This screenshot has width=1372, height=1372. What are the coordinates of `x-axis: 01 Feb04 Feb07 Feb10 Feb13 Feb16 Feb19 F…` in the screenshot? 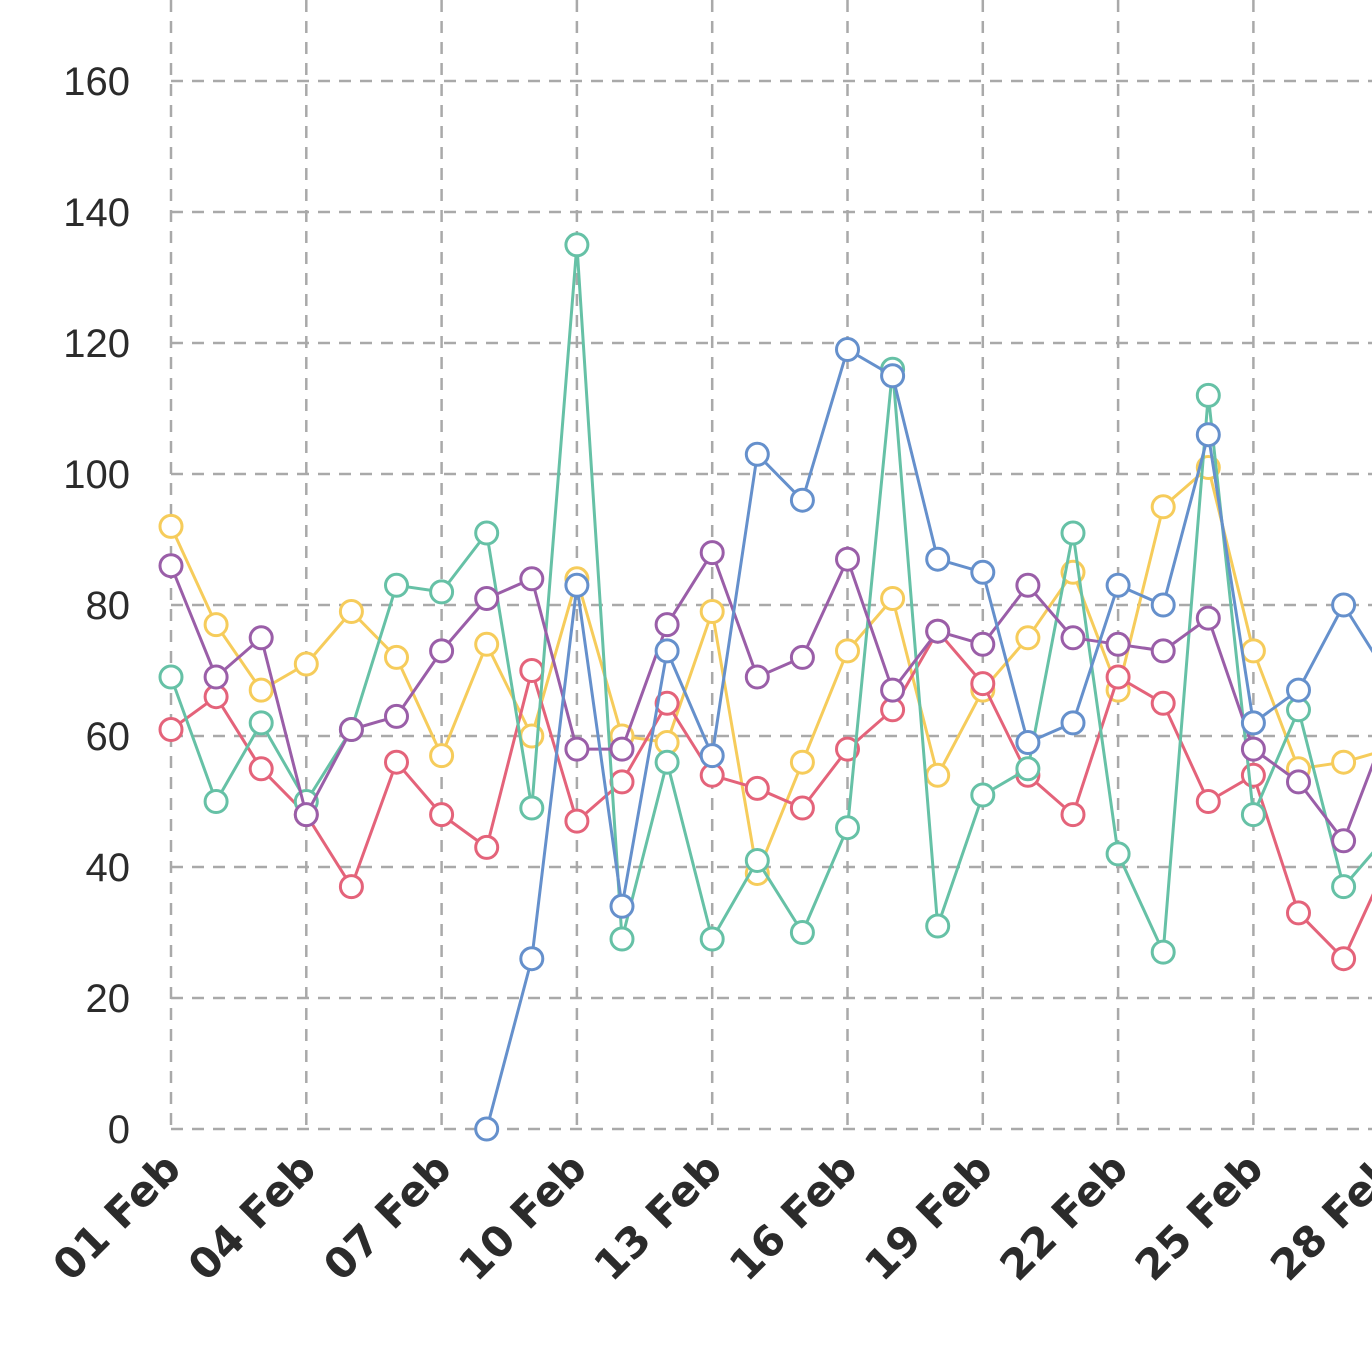 It's located at (707, 1216).